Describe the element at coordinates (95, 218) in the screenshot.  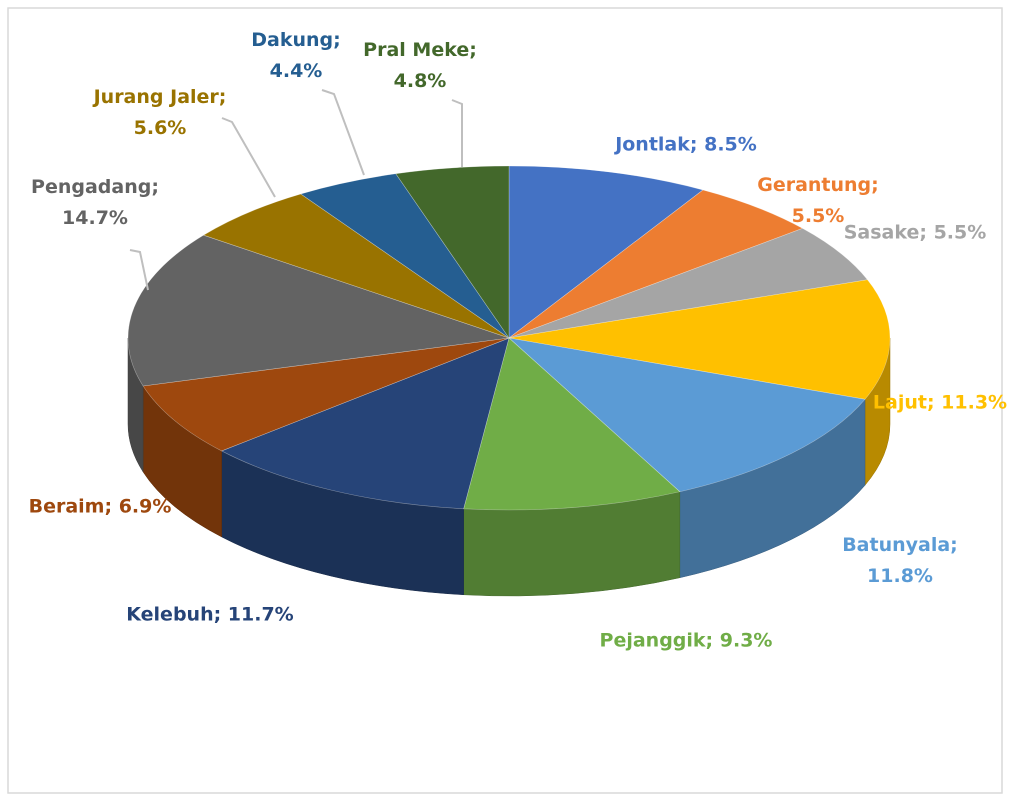
I see `label-line: 14.7%` at that location.